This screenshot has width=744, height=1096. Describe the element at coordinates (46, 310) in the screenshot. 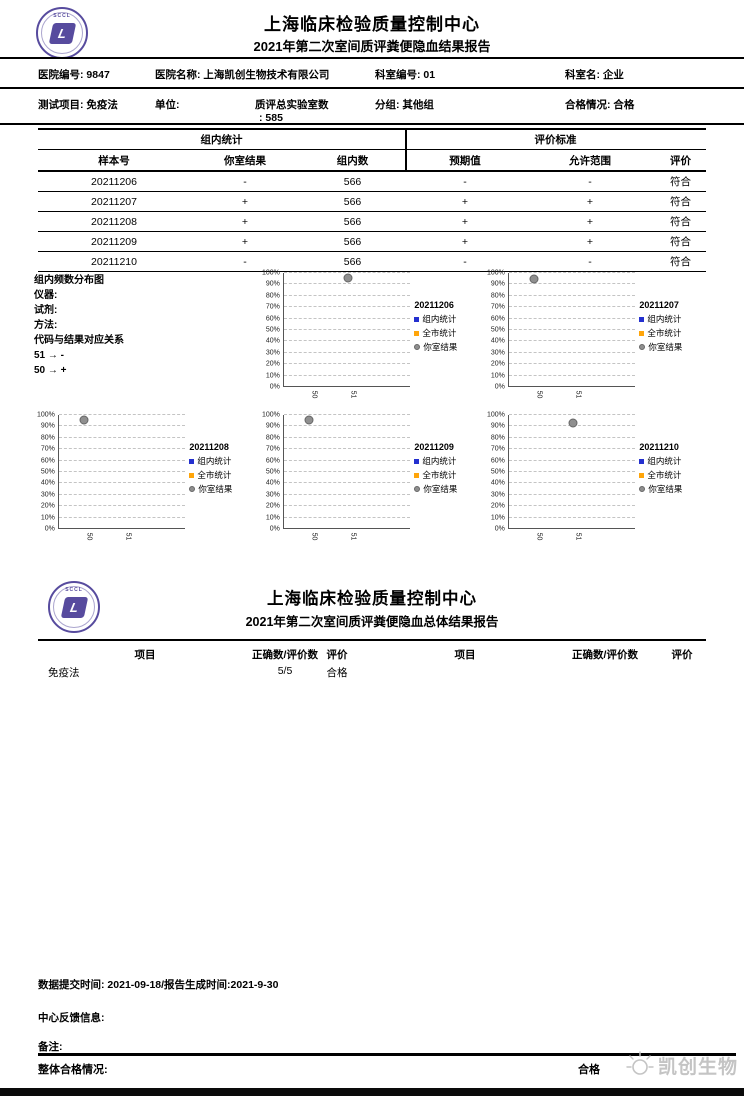

I see `reagent-label: 试剂:` at that location.